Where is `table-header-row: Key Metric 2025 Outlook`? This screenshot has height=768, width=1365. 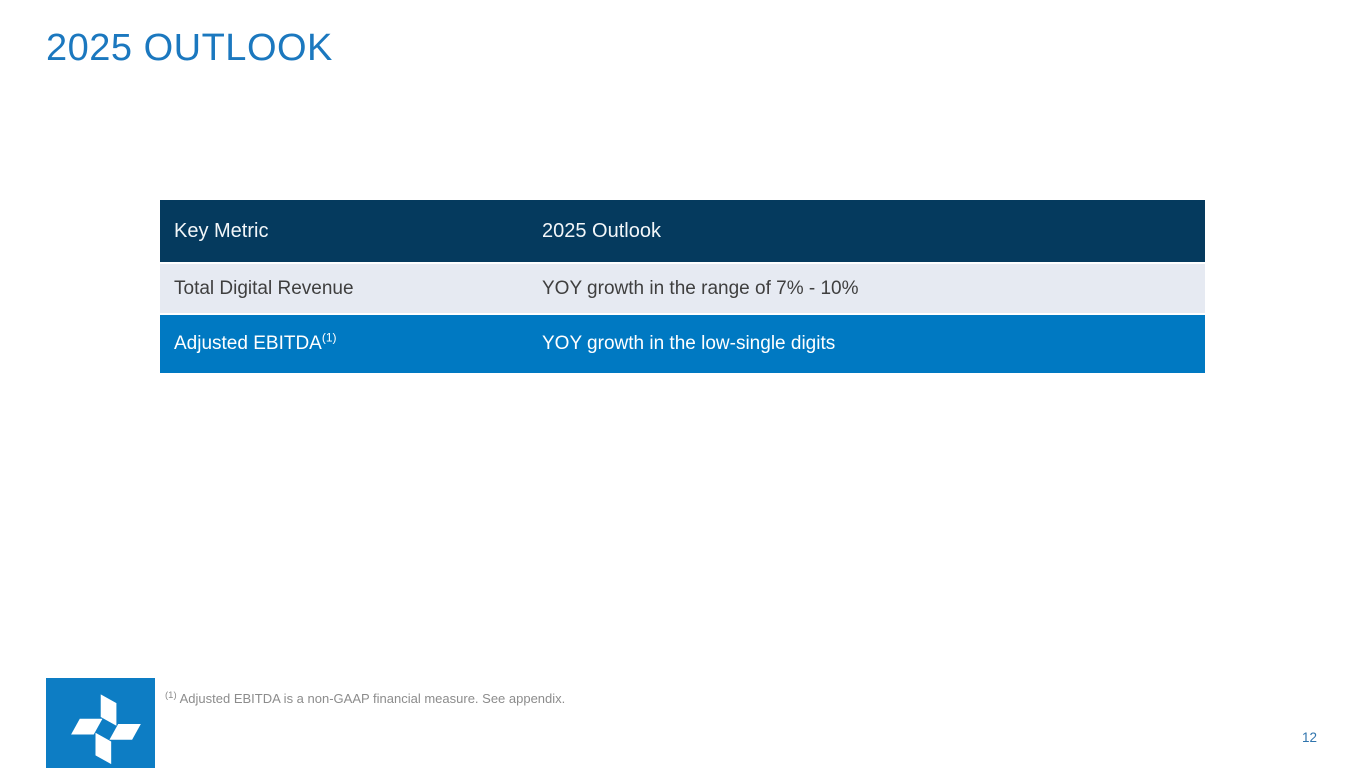 table-header-row: Key Metric 2025 Outlook is located at coordinates (682, 231).